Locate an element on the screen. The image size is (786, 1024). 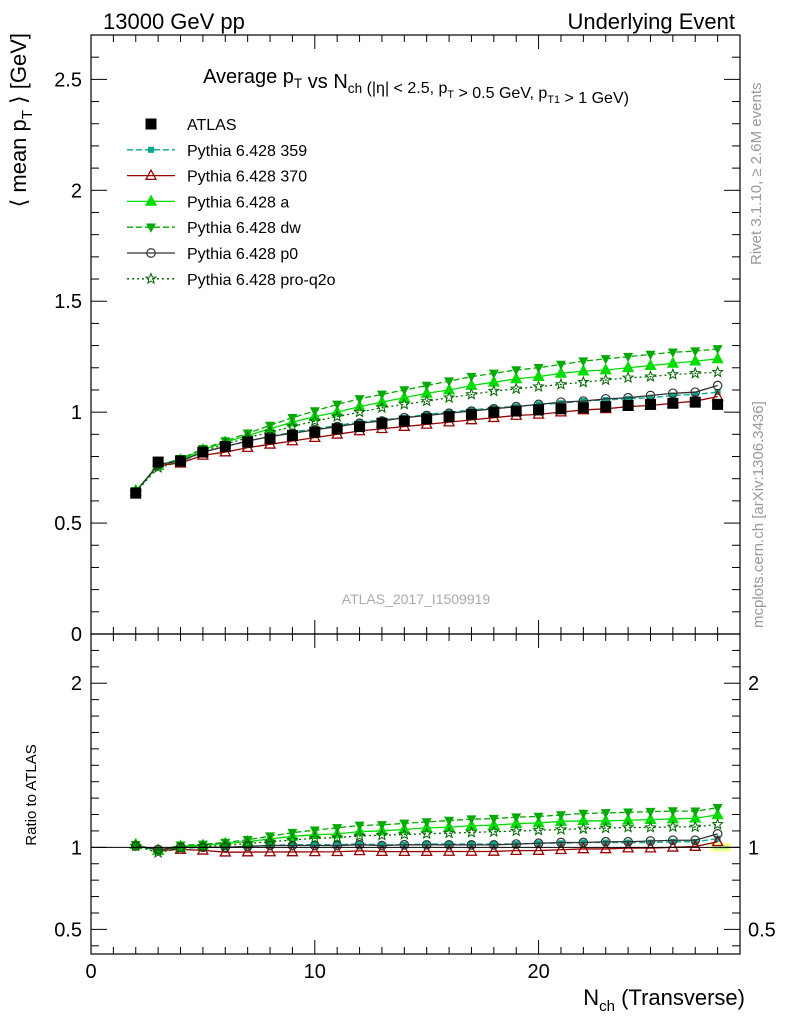
y-tick-label: 0 is located at coordinates (76, 635).